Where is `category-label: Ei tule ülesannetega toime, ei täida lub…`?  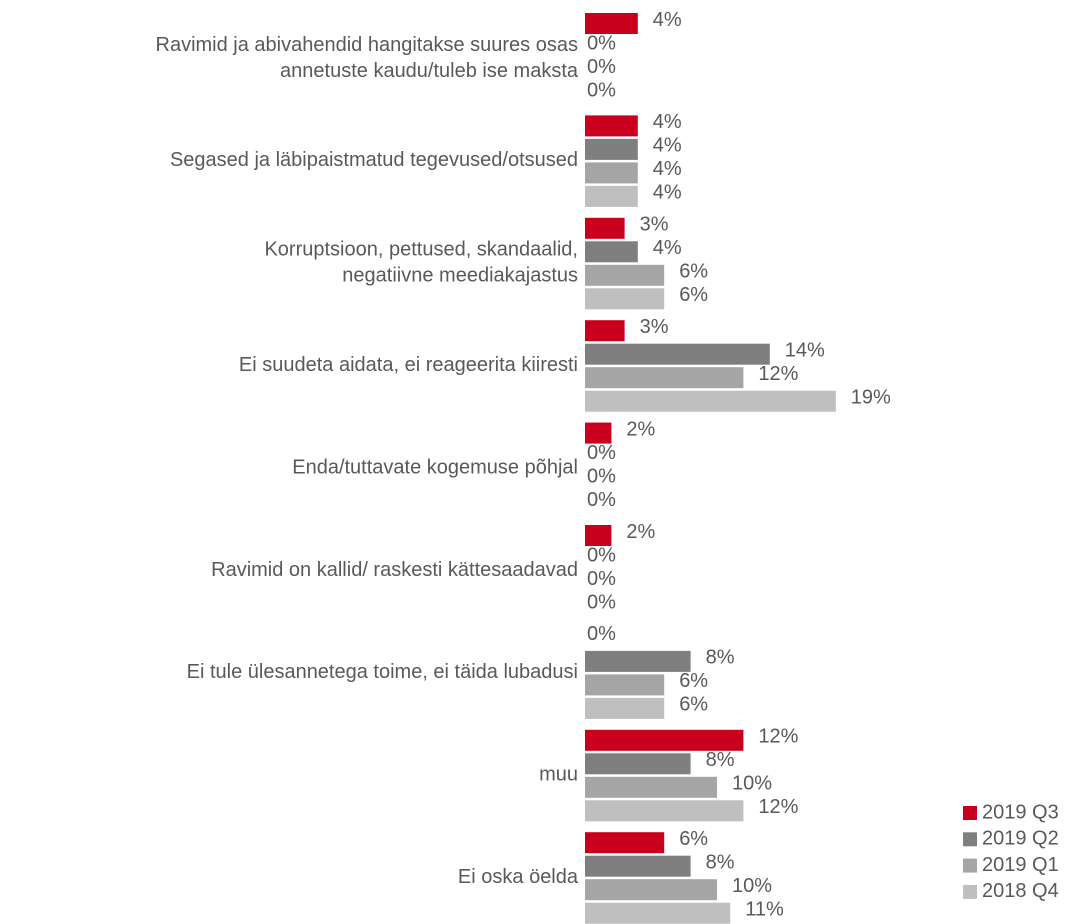
category-label: Ei tule ülesannetega toime, ei täida lub… is located at coordinates (382, 672).